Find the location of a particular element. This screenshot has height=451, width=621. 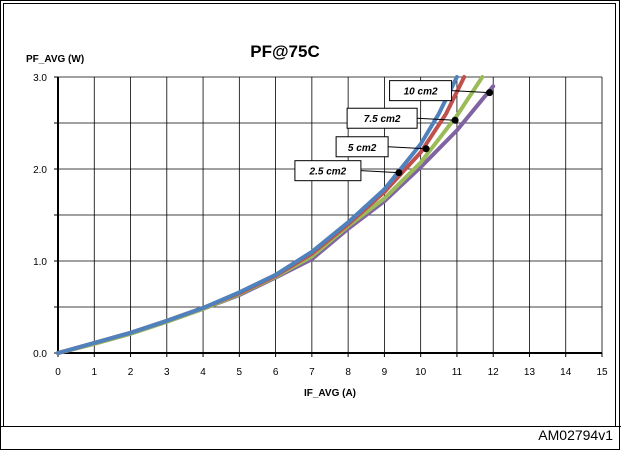

annotation-label: 5 cm2 is located at coordinates (362, 148).